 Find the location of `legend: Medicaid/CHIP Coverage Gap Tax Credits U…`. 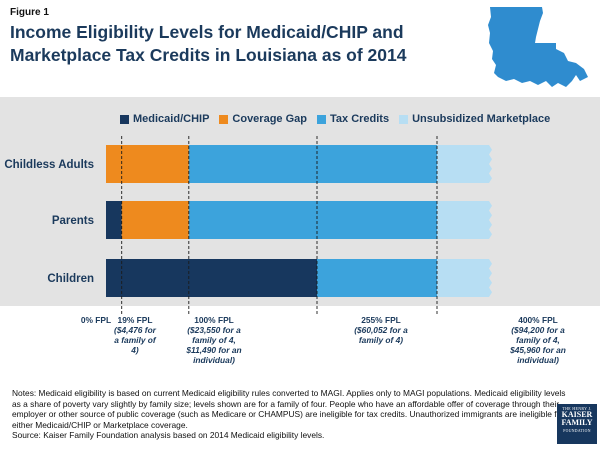

legend: Medicaid/CHIP Coverage Gap Tax Credits U… is located at coordinates (340, 119).